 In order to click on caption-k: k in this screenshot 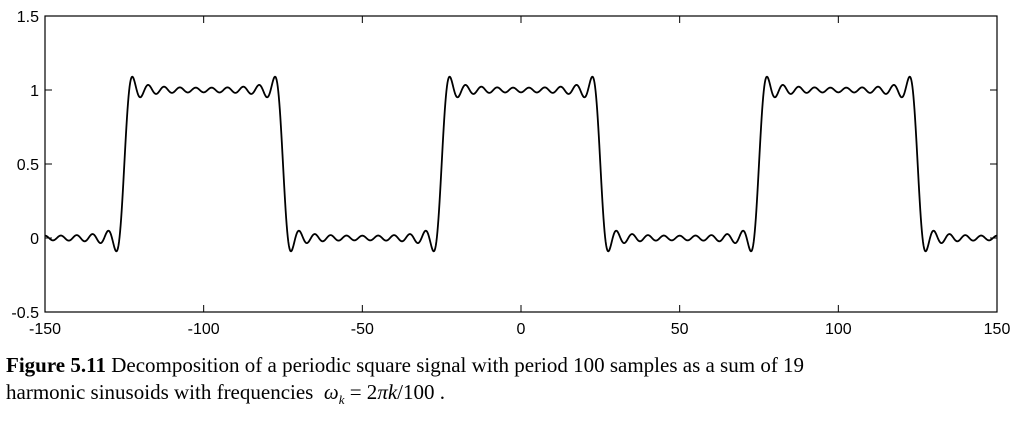, I will do `click(392, 392)`.